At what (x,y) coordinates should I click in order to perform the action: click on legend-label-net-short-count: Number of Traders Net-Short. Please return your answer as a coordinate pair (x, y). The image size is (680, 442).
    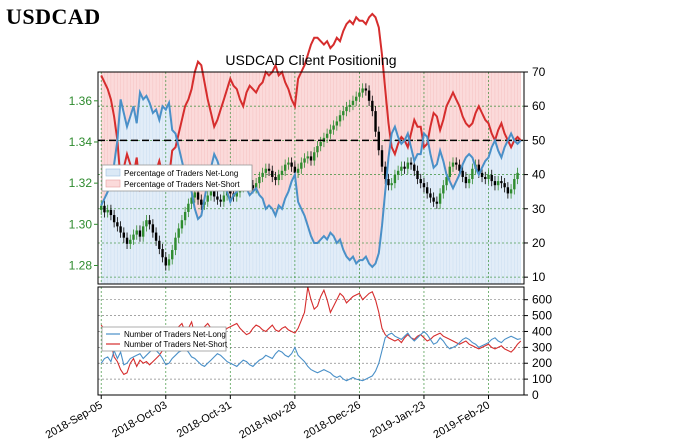
    Looking at the image, I should click on (176, 344).